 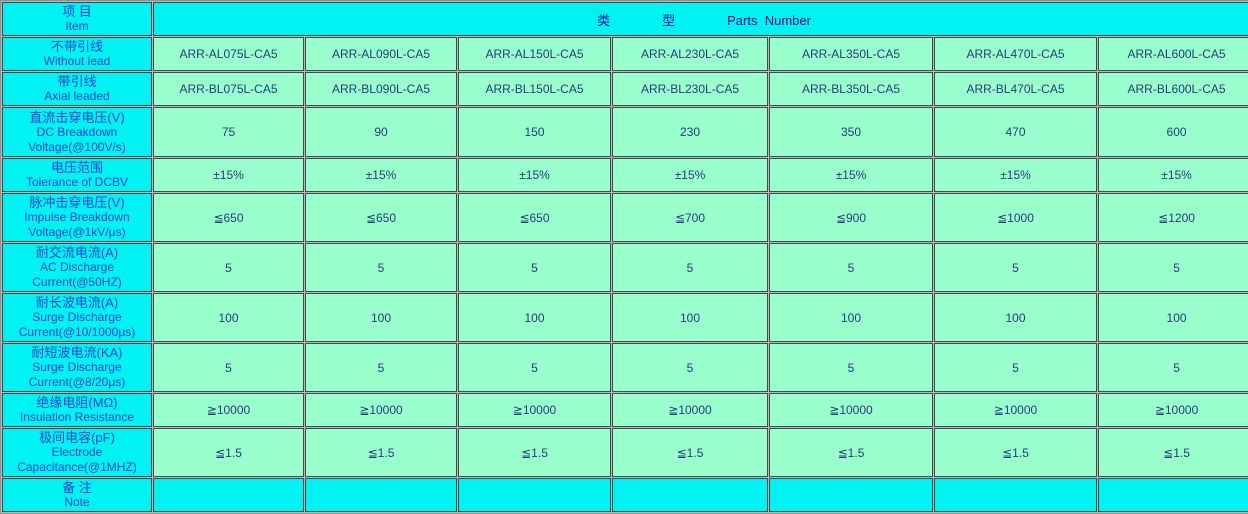 What do you see at coordinates (381, 54) in the screenshot?
I see `cell-without-lead-col2: ARR-AL090L-CA5` at bounding box center [381, 54].